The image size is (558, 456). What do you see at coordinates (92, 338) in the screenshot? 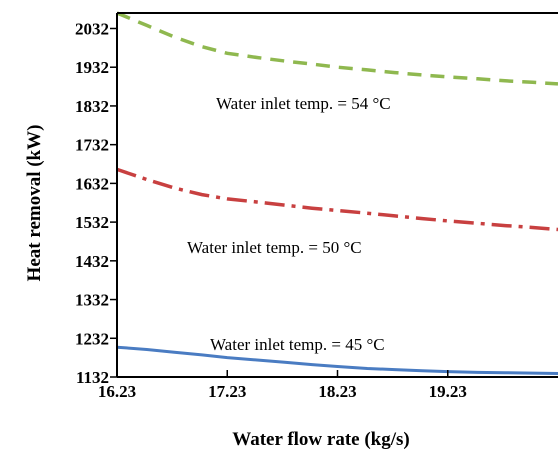
I see `y-tick-label: 1232` at bounding box center [92, 338].